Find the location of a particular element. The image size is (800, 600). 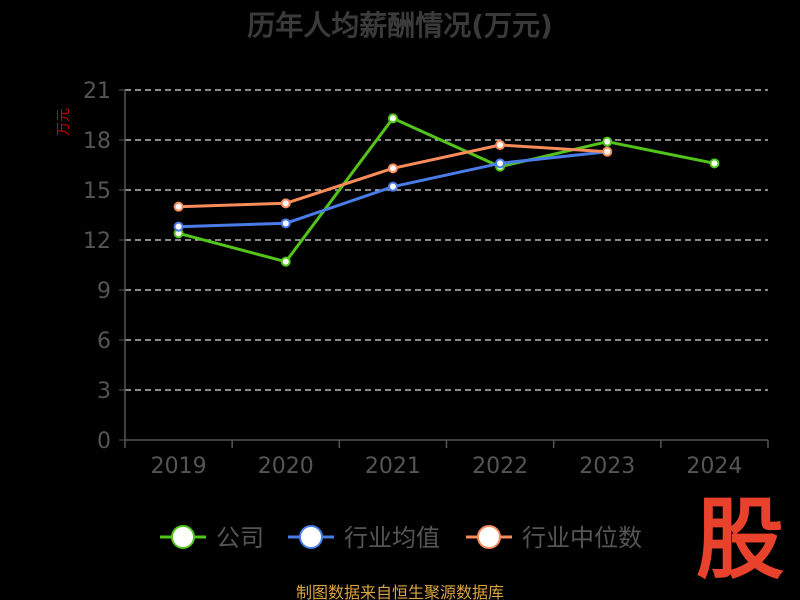

y-tick-label: 15 is located at coordinates (97, 191).